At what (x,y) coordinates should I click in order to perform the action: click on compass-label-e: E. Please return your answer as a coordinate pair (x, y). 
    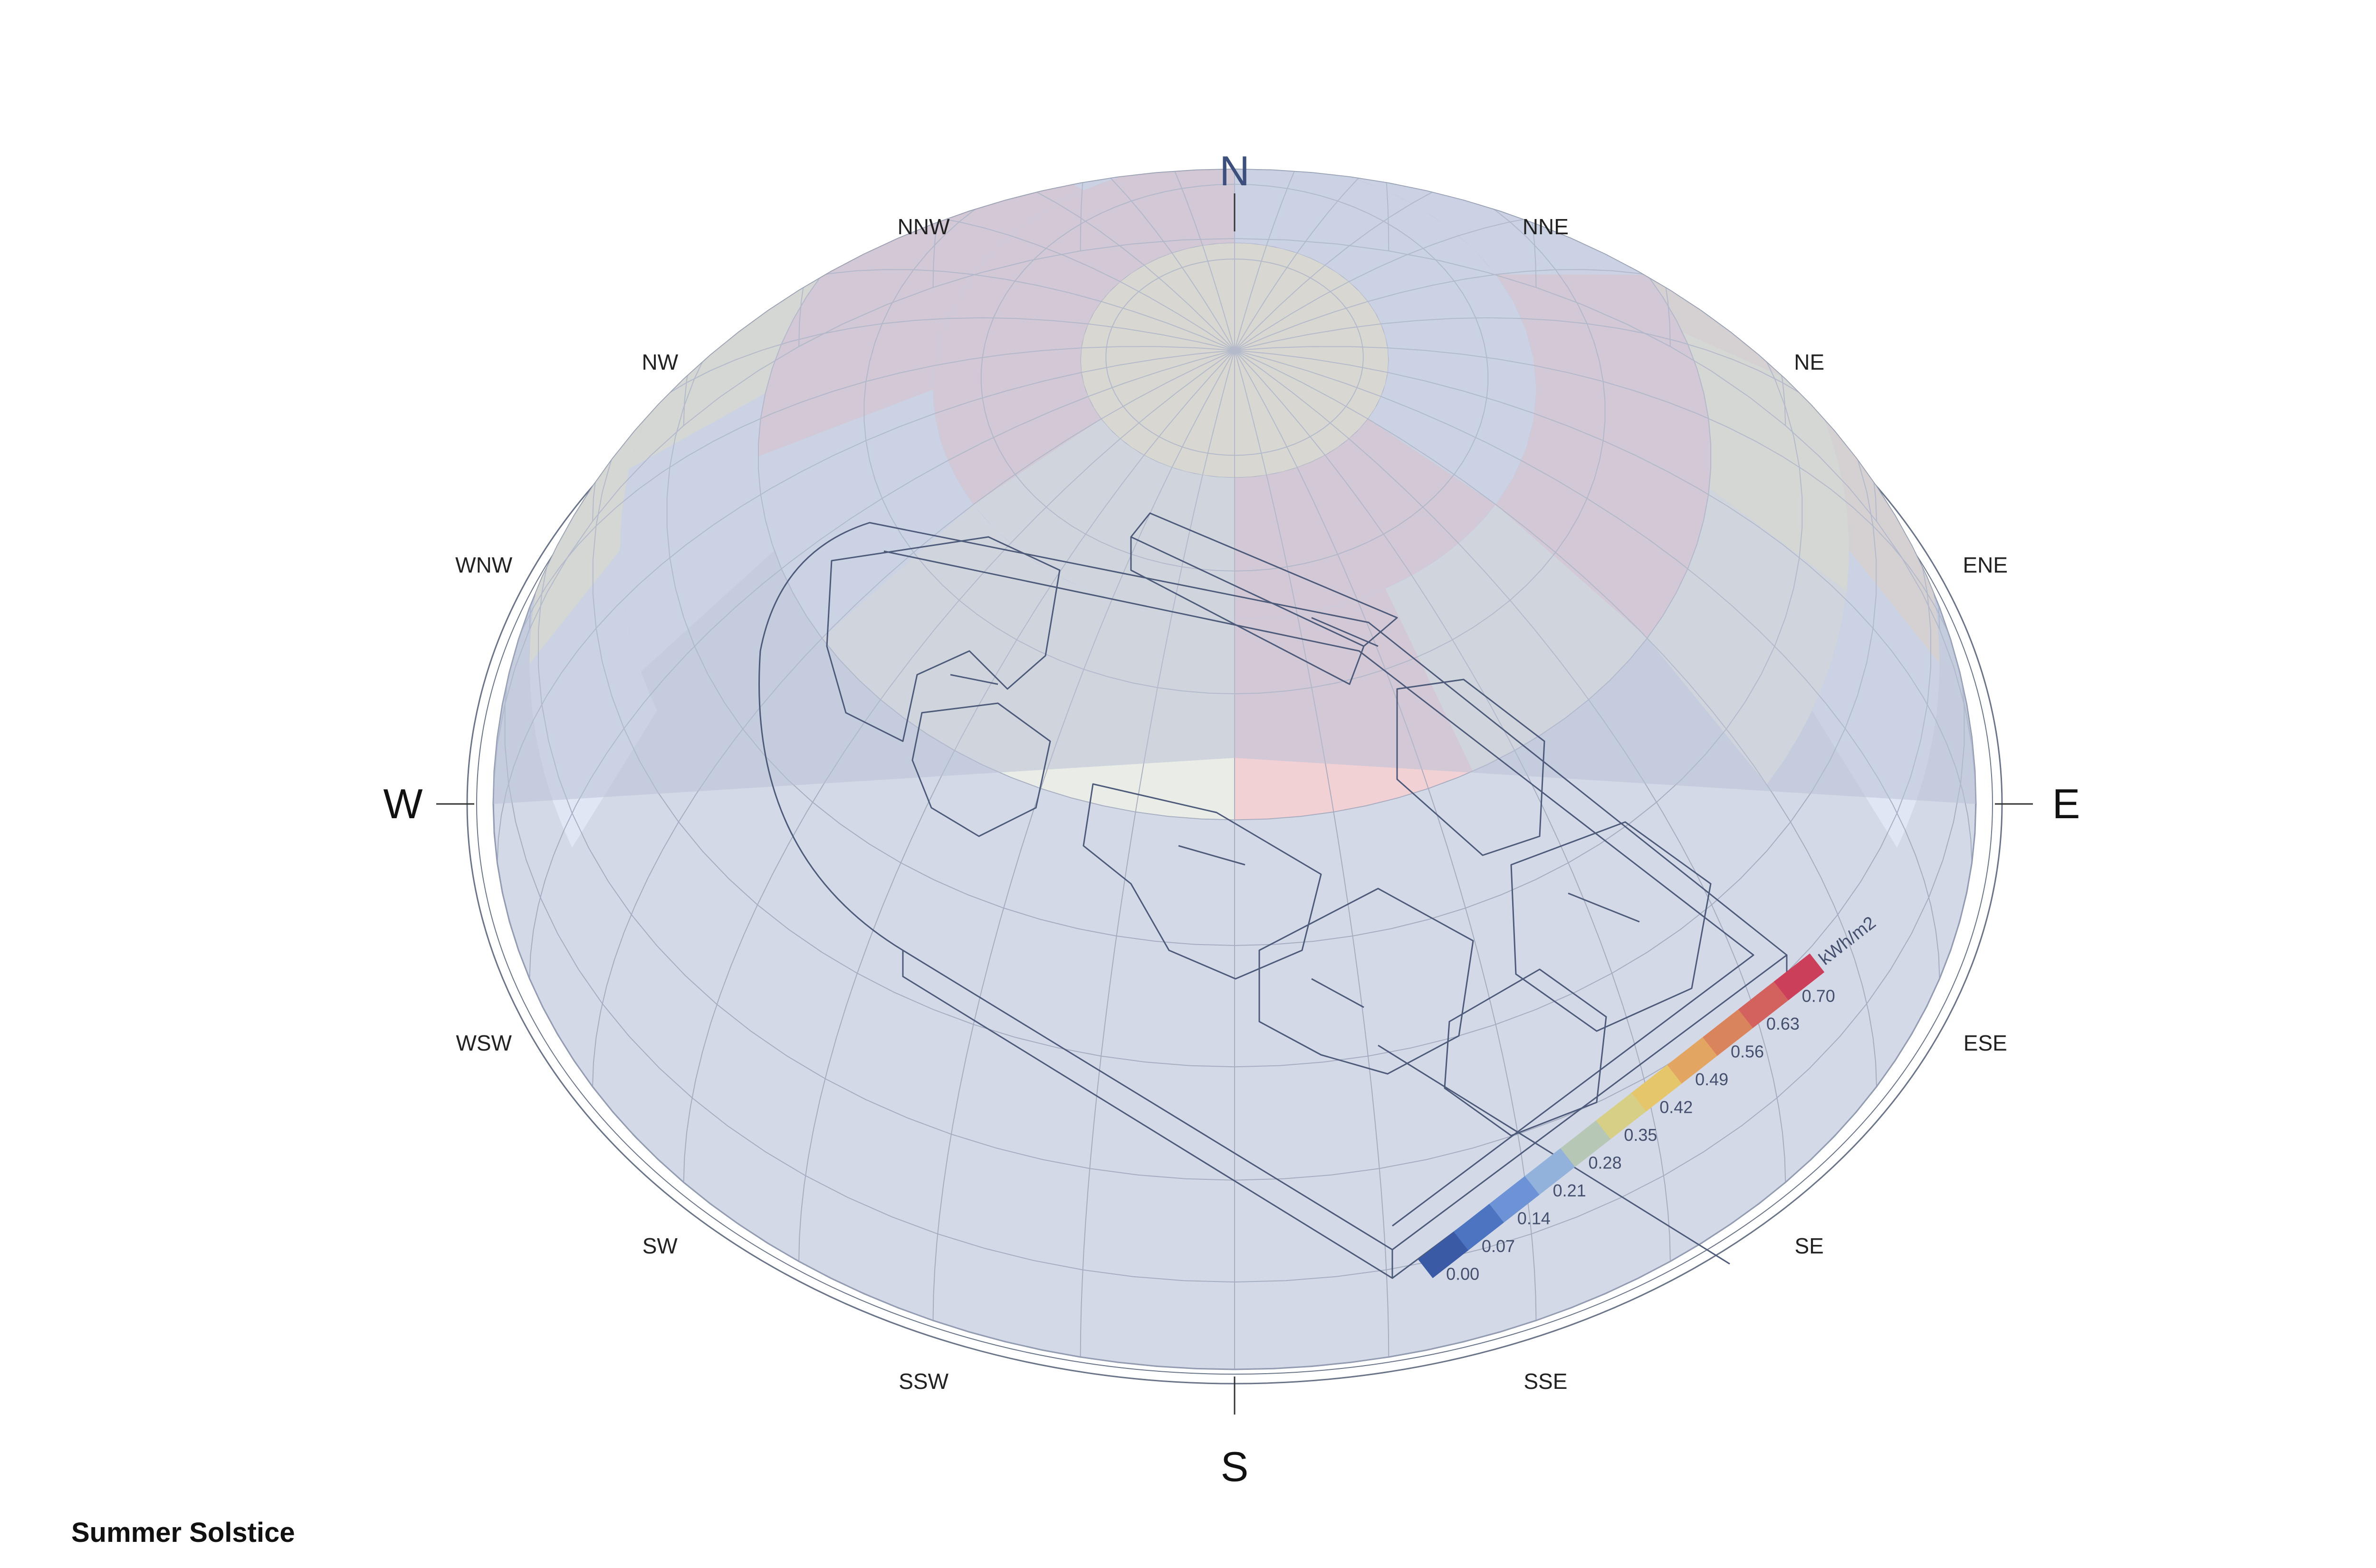
    Looking at the image, I should click on (2066, 804).